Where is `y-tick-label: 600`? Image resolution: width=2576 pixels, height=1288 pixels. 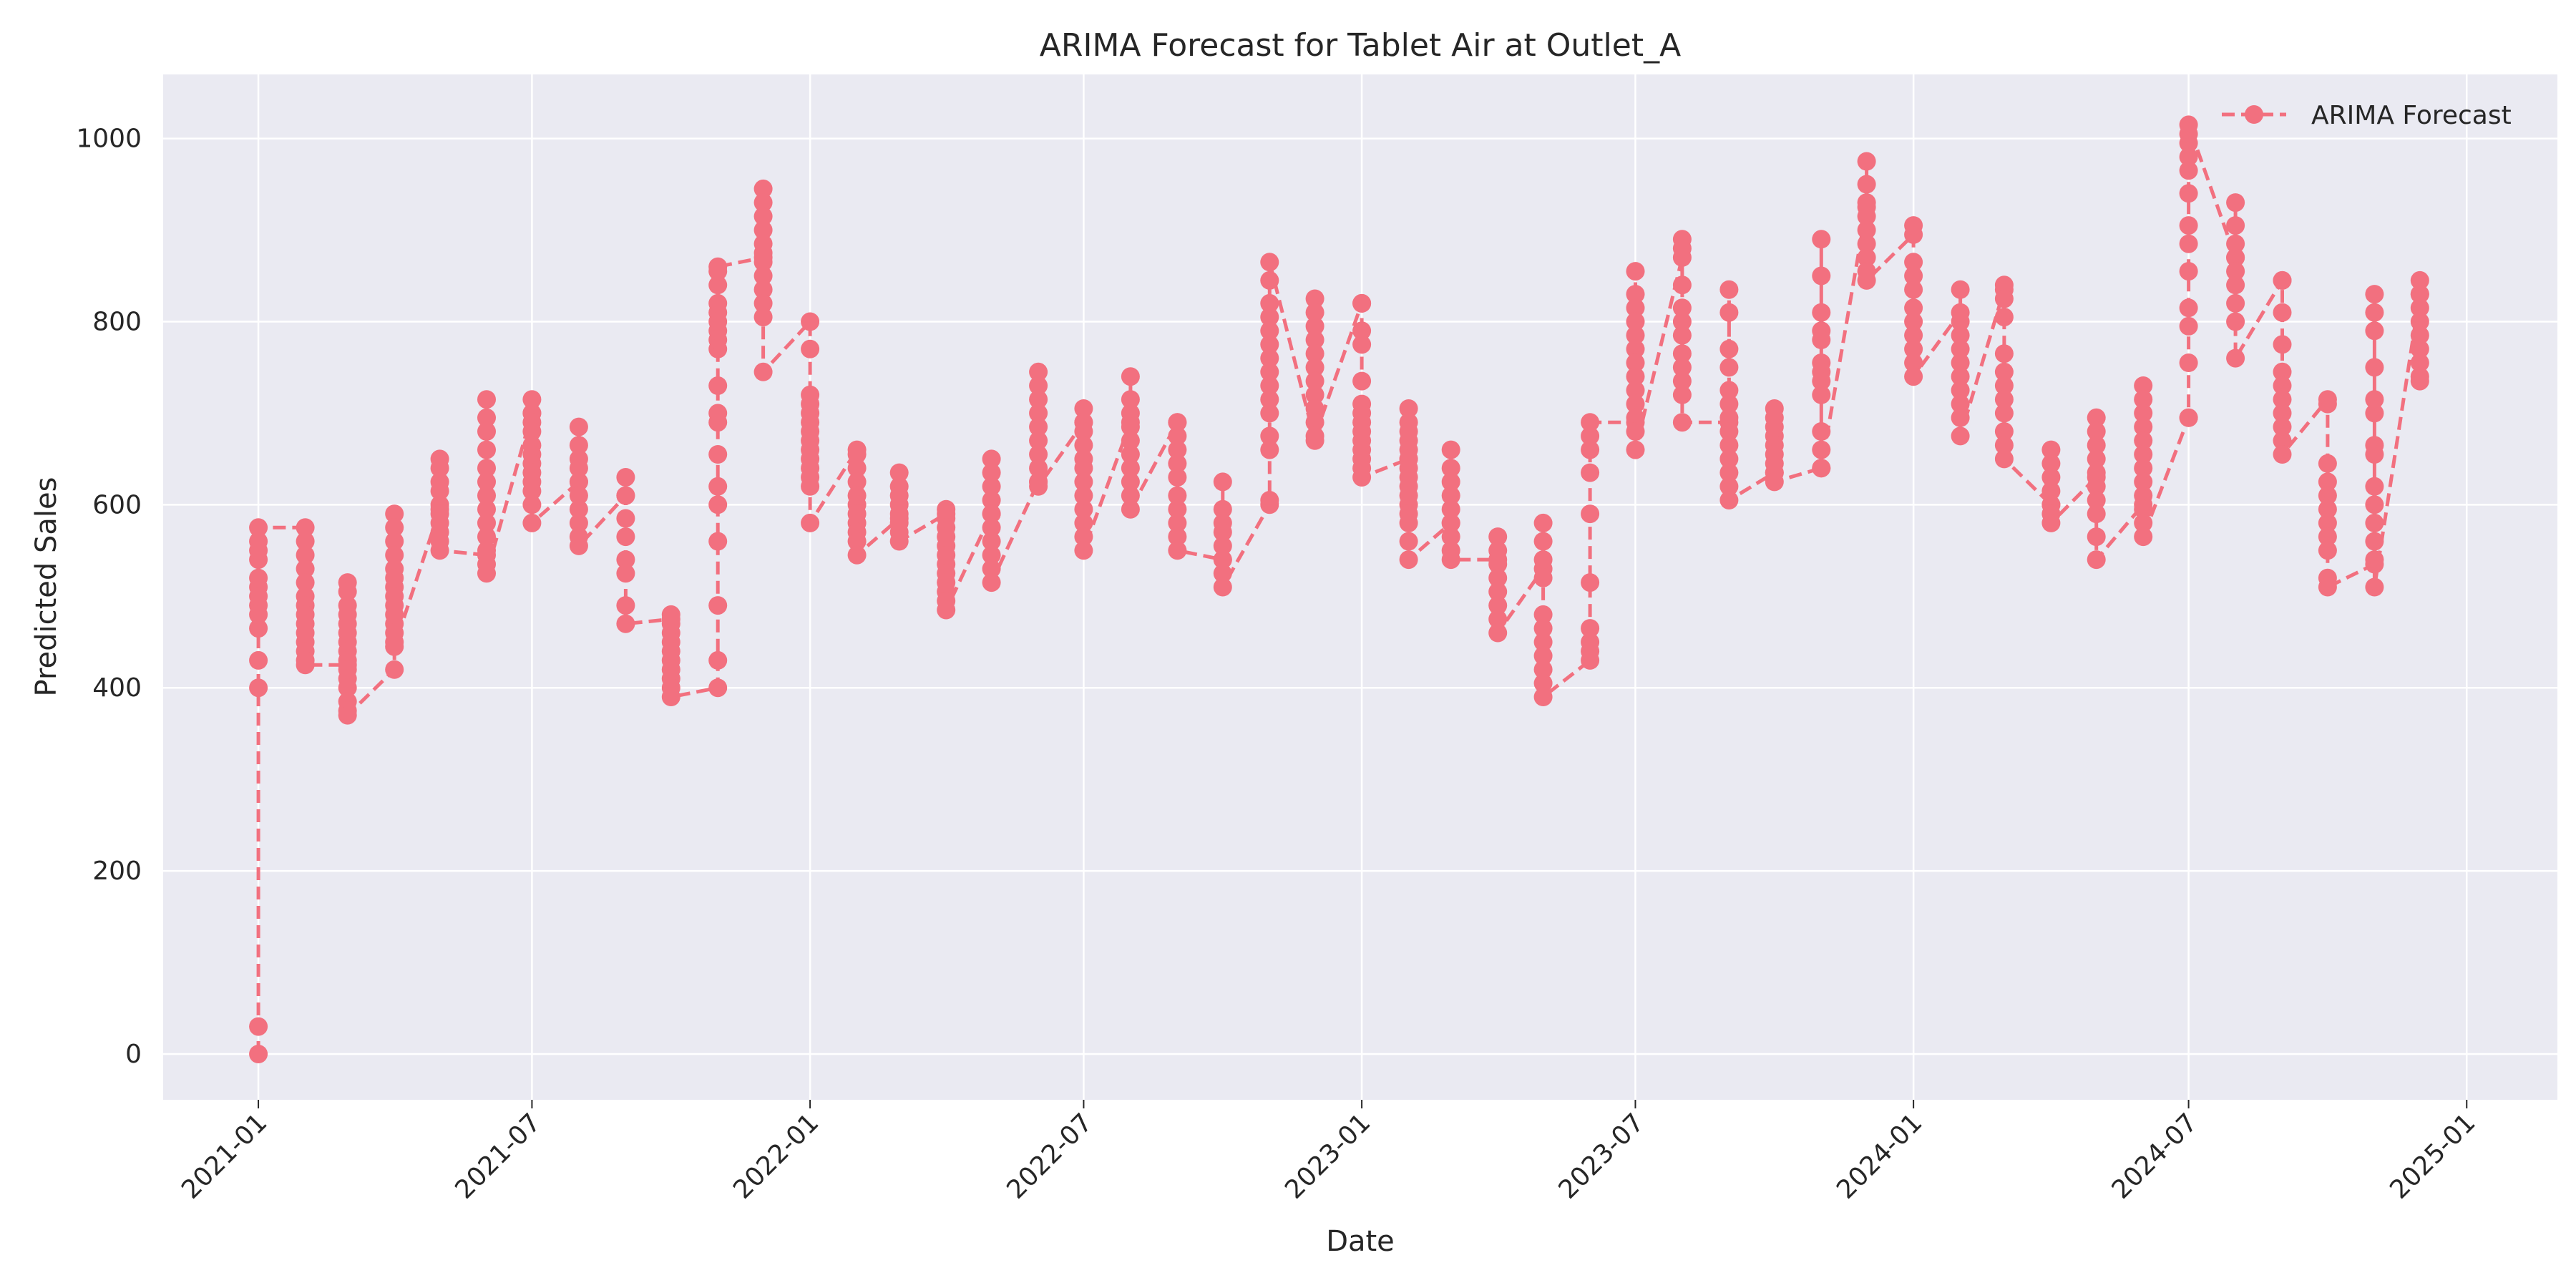 y-tick-label: 600 is located at coordinates (117, 504).